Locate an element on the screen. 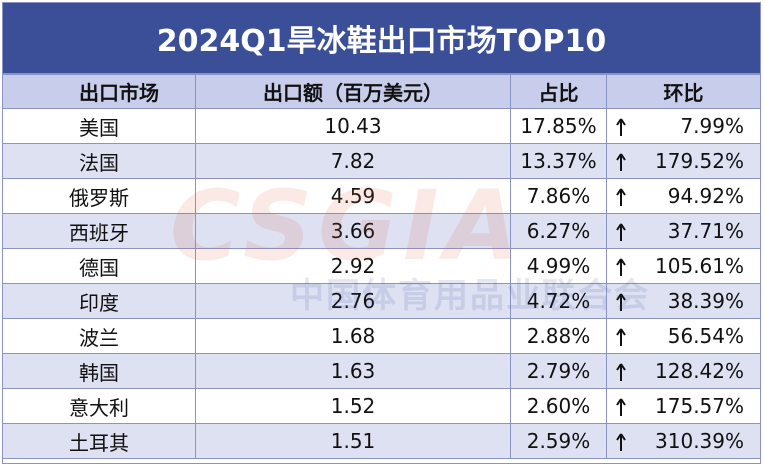  table-row: 西班牙 3.66 6.27% 37.71% is located at coordinates (381, 231).